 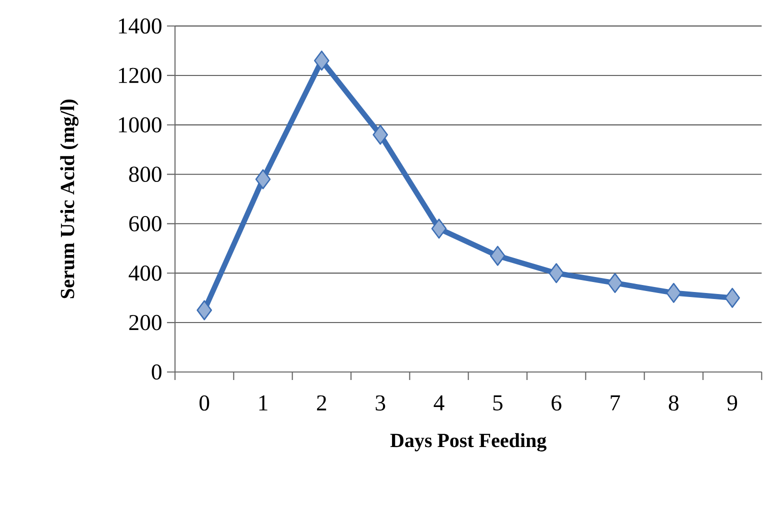 I want to click on y-tick-label: 1000, so click(x=140, y=125).